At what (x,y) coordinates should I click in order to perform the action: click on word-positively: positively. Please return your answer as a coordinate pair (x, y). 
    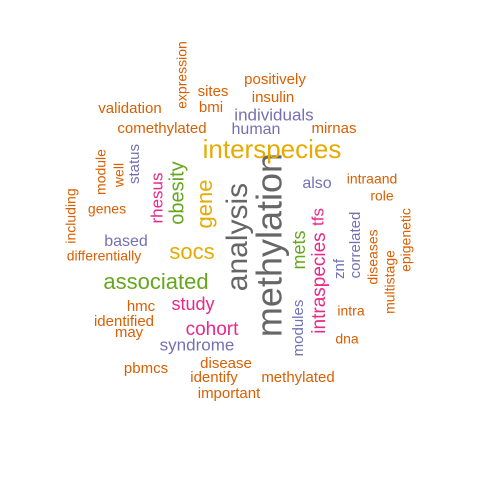
    Looking at the image, I should click on (275, 79).